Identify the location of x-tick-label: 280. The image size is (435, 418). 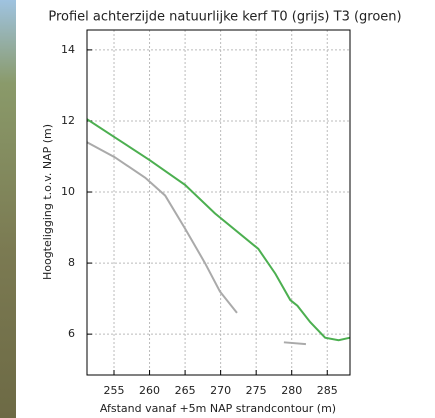
(291, 390).